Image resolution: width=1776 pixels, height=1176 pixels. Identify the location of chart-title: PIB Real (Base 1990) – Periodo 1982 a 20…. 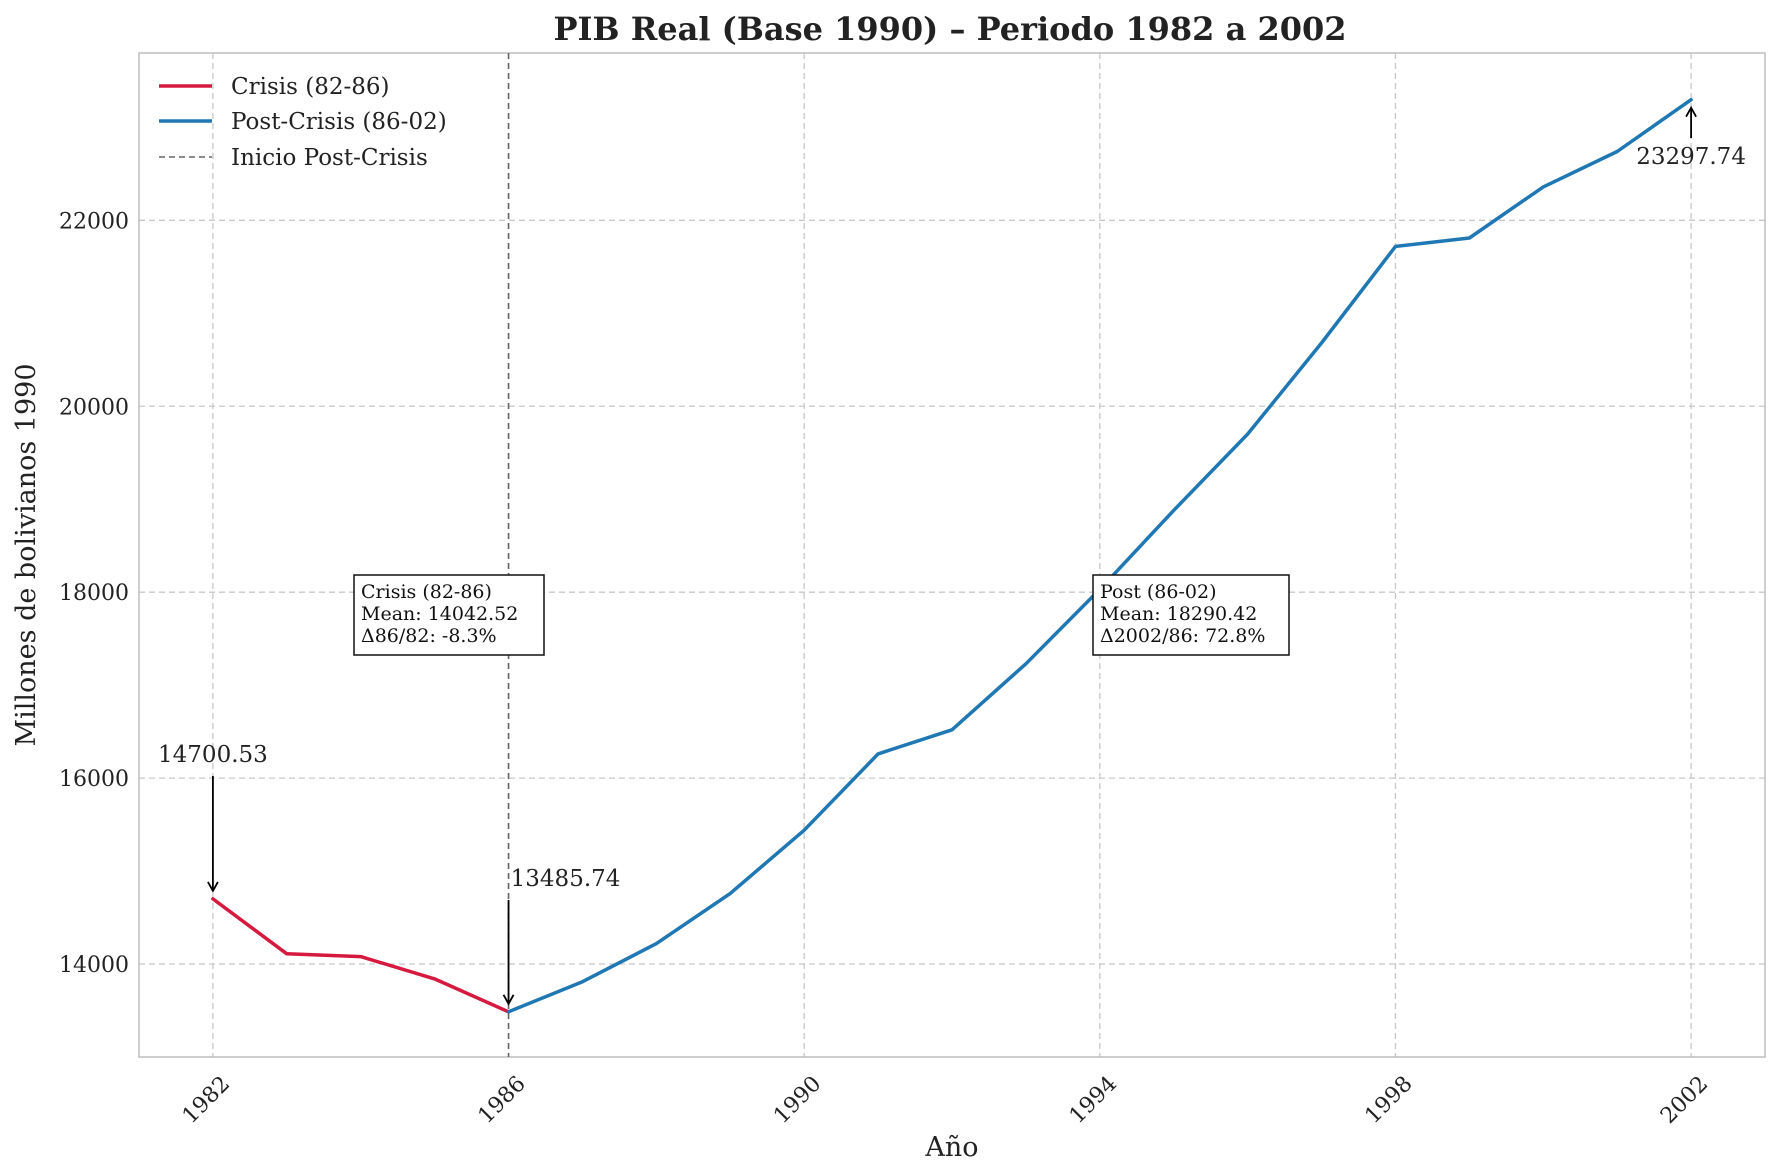
(949, 29).